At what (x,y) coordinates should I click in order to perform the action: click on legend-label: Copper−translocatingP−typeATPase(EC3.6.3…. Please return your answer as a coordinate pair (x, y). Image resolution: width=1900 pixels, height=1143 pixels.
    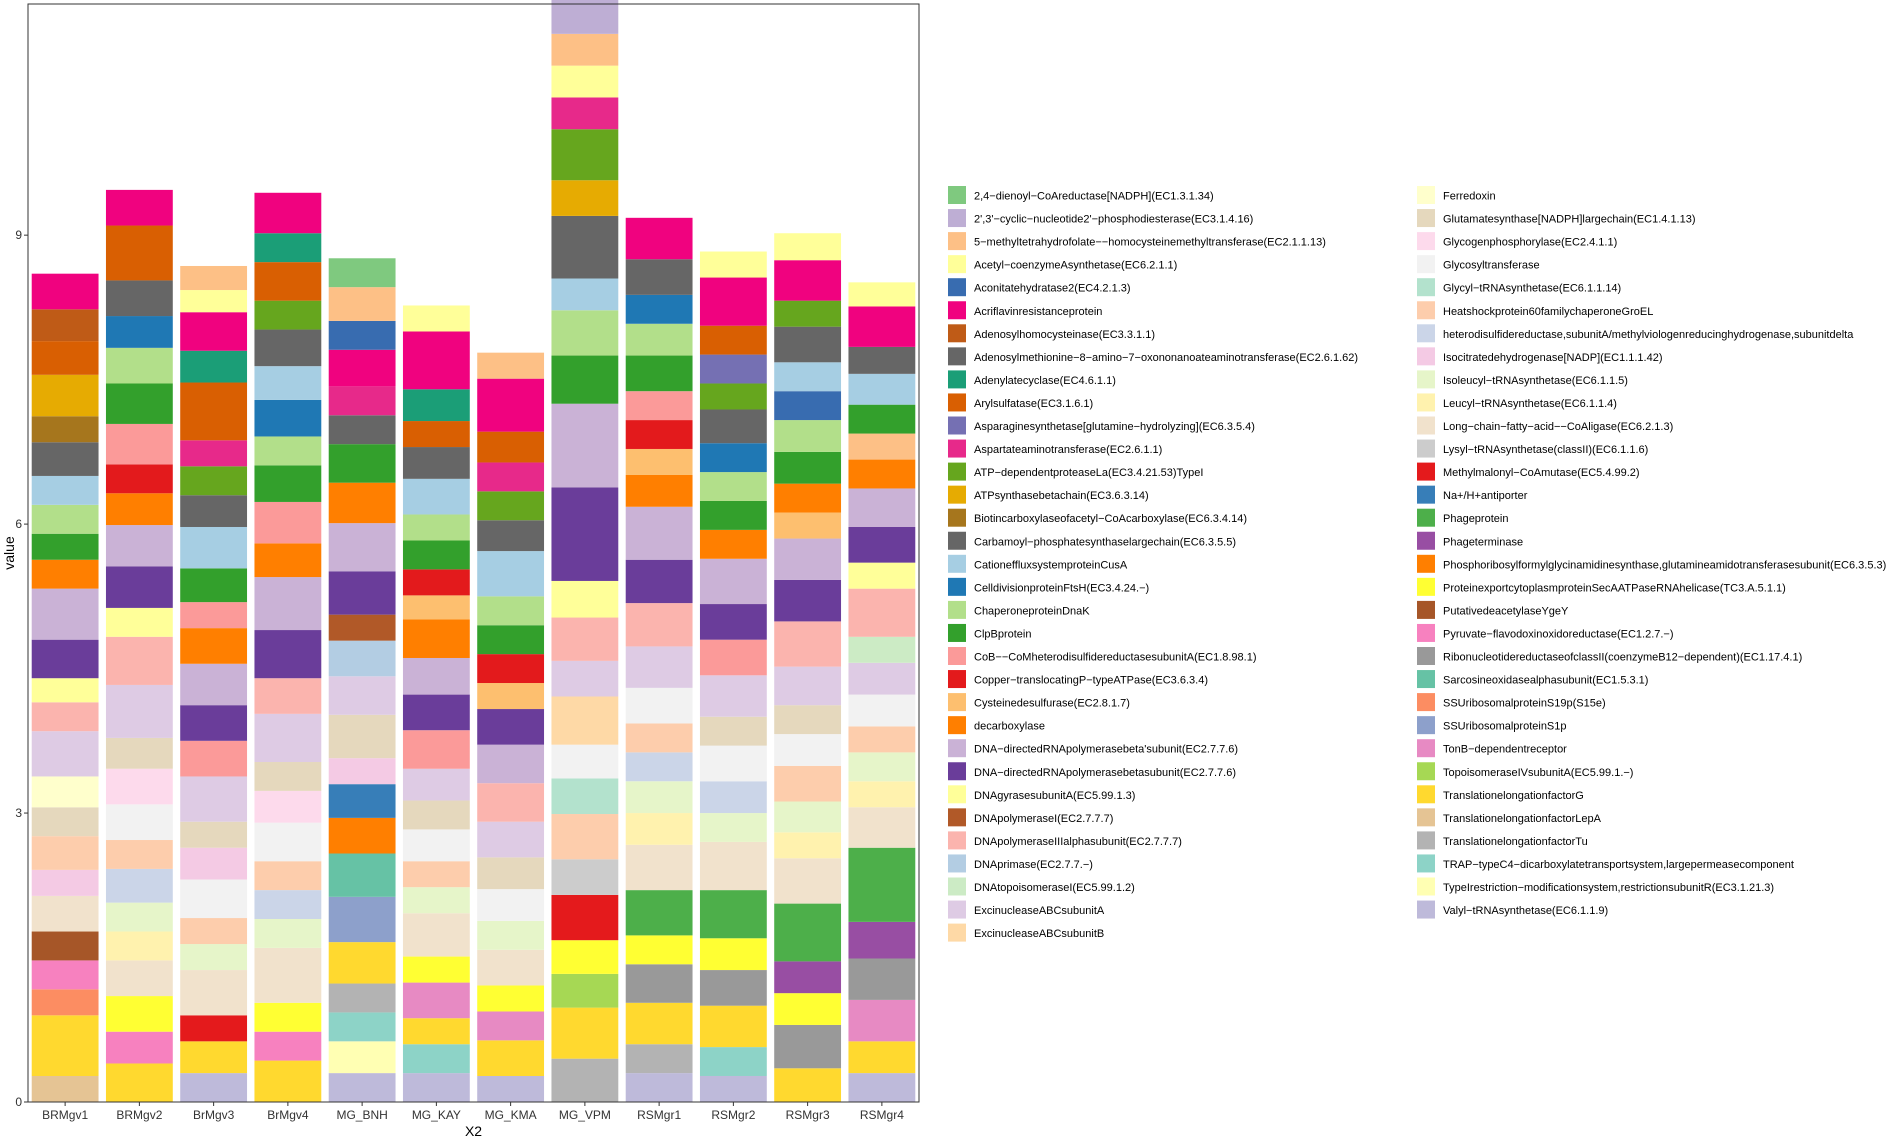
    Looking at the image, I should click on (1091, 681).